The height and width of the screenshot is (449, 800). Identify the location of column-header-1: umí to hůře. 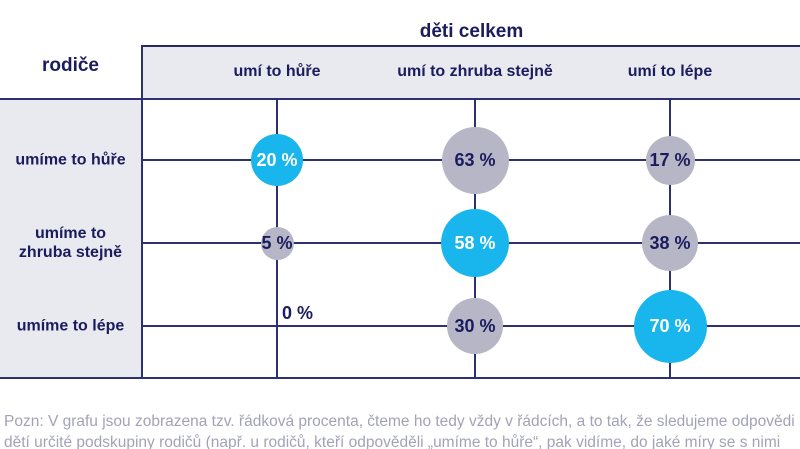
(277, 71).